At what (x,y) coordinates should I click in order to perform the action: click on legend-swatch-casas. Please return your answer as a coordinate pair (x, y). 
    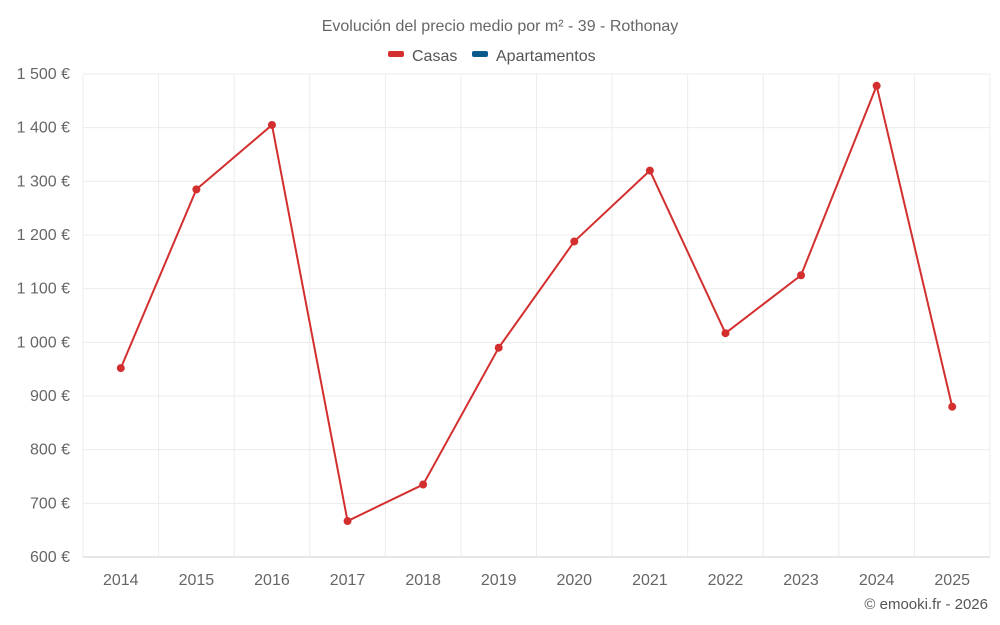
    Looking at the image, I should click on (396, 54).